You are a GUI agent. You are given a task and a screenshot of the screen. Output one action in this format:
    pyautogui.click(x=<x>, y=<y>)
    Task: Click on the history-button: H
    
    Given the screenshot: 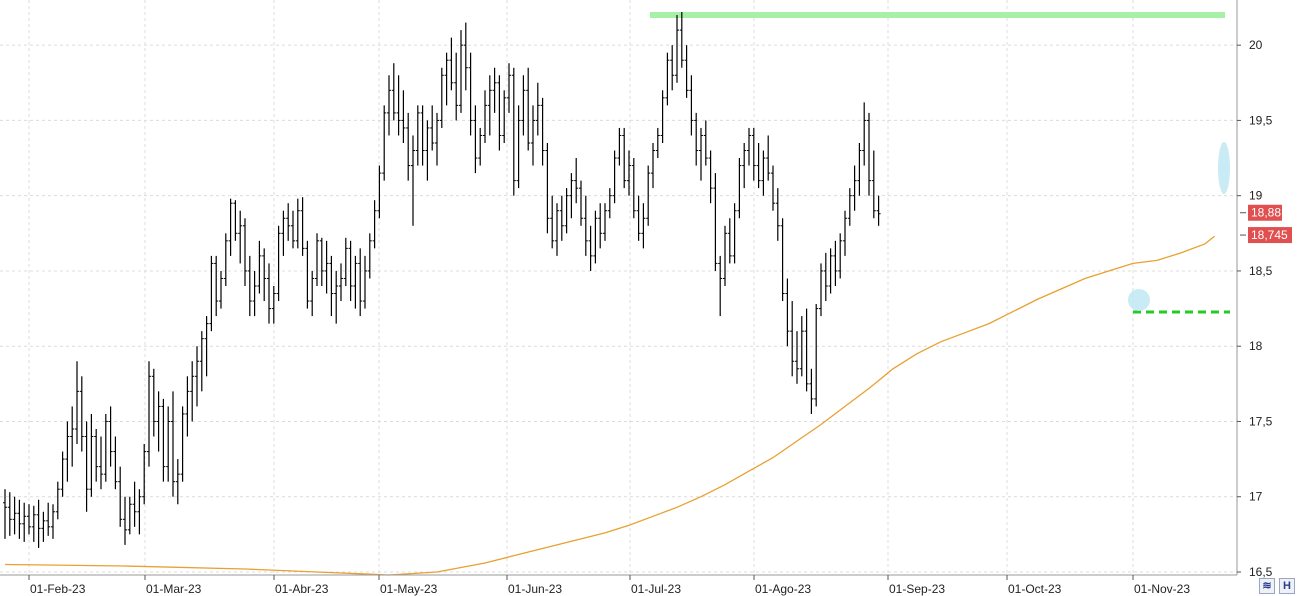 What is the action you would take?
    pyautogui.click(x=1287, y=586)
    